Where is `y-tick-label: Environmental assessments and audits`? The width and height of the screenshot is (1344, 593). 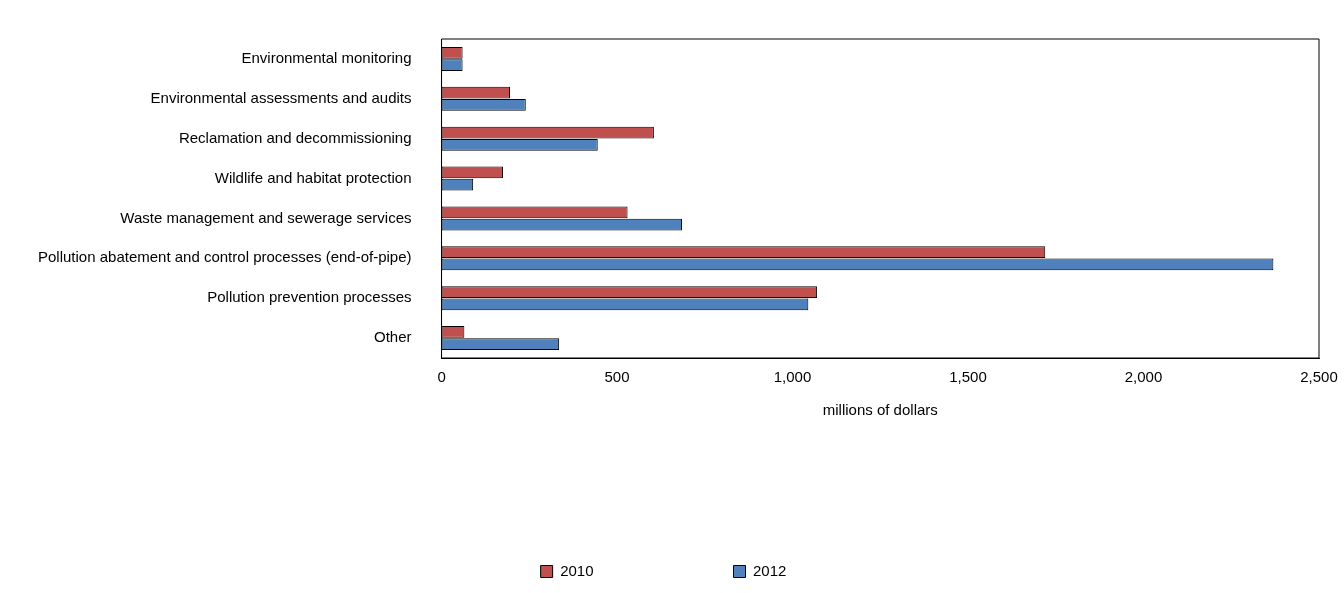
y-tick-label: Environmental assessments and audits is located at coordinates (281, 97).